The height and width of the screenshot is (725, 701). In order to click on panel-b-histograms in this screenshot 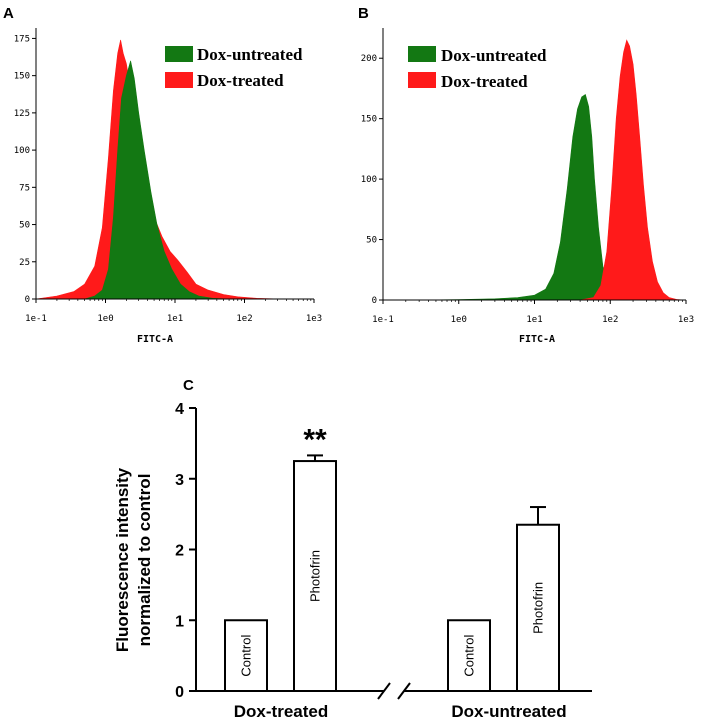, I will do `click(553, 170)`.